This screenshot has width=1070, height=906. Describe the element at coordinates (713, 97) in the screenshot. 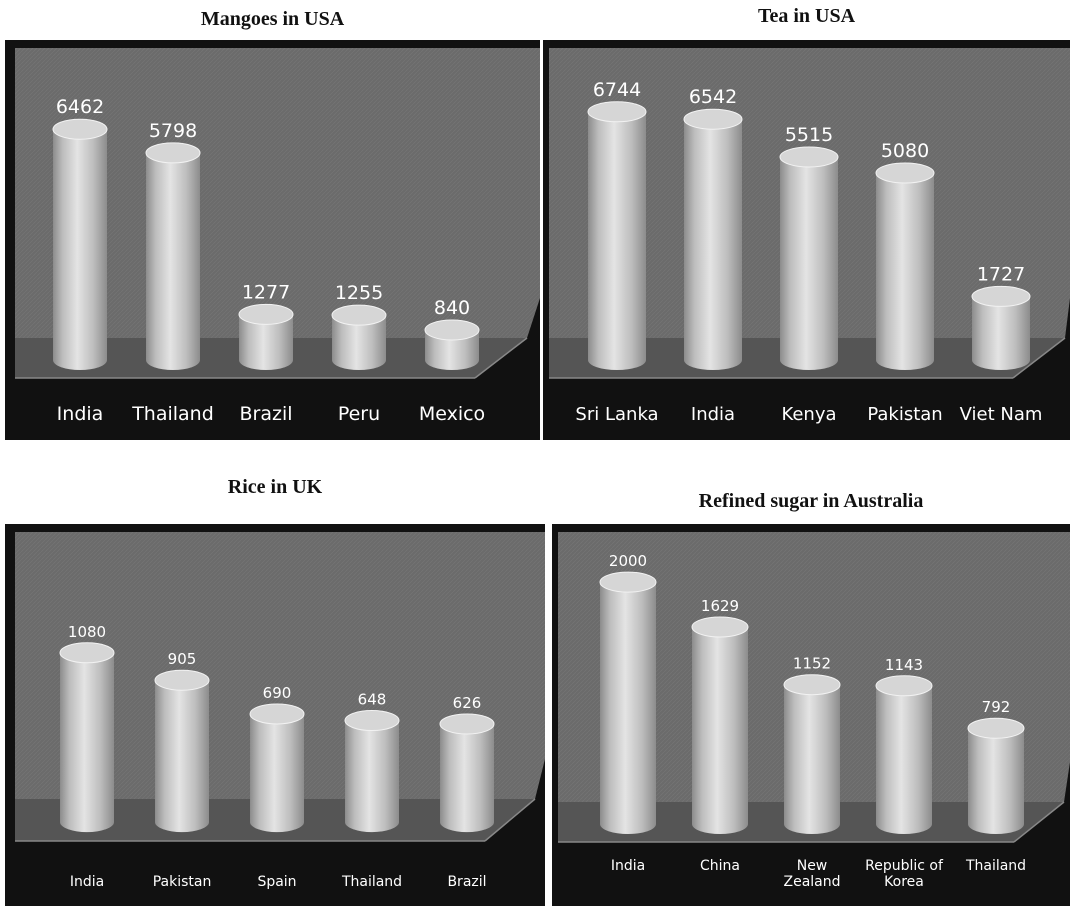

I see `data-label: 6542` at that location.